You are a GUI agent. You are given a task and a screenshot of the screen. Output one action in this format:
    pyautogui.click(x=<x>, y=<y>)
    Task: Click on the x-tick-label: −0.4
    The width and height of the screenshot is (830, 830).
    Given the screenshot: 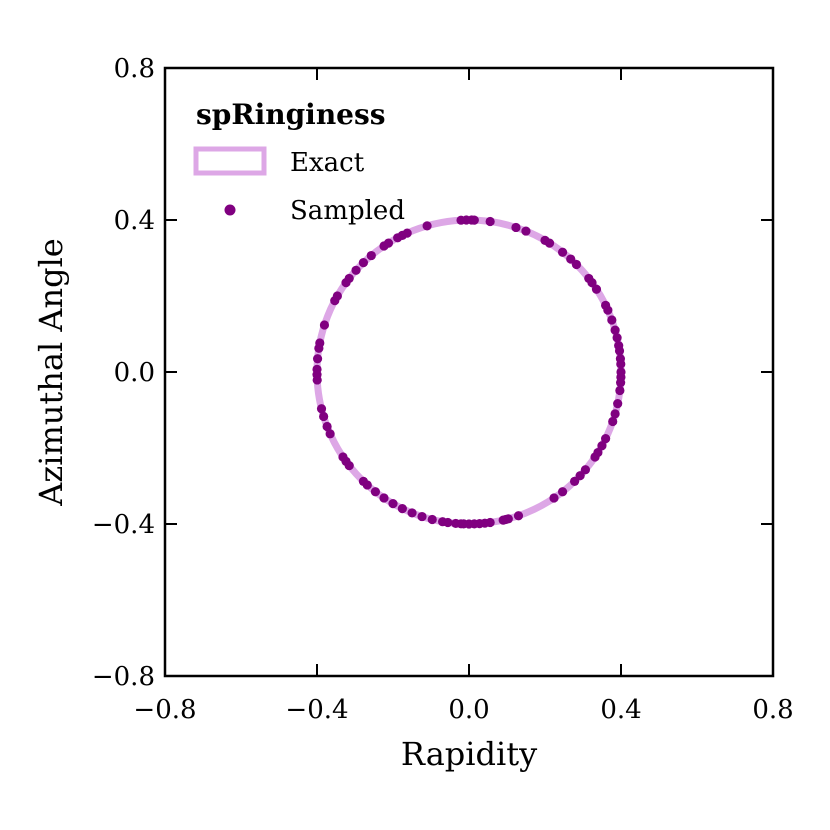 What is the action you would take?
    pyautogui.click(x=316, y=710)
    